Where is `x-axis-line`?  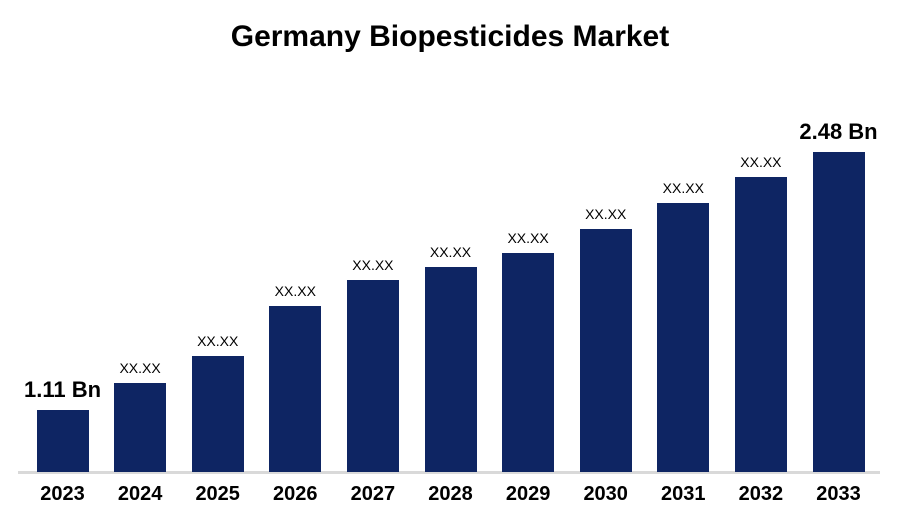
x-axis-line is located at coordinates (449, 472).